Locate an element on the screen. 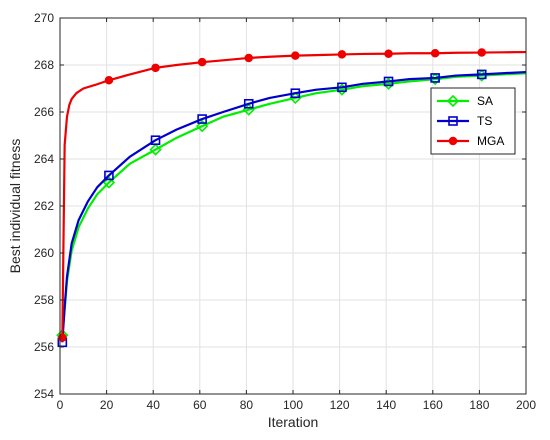 The image size is (550, 440). legend-marker-mga is located at coordinates (453, 141).